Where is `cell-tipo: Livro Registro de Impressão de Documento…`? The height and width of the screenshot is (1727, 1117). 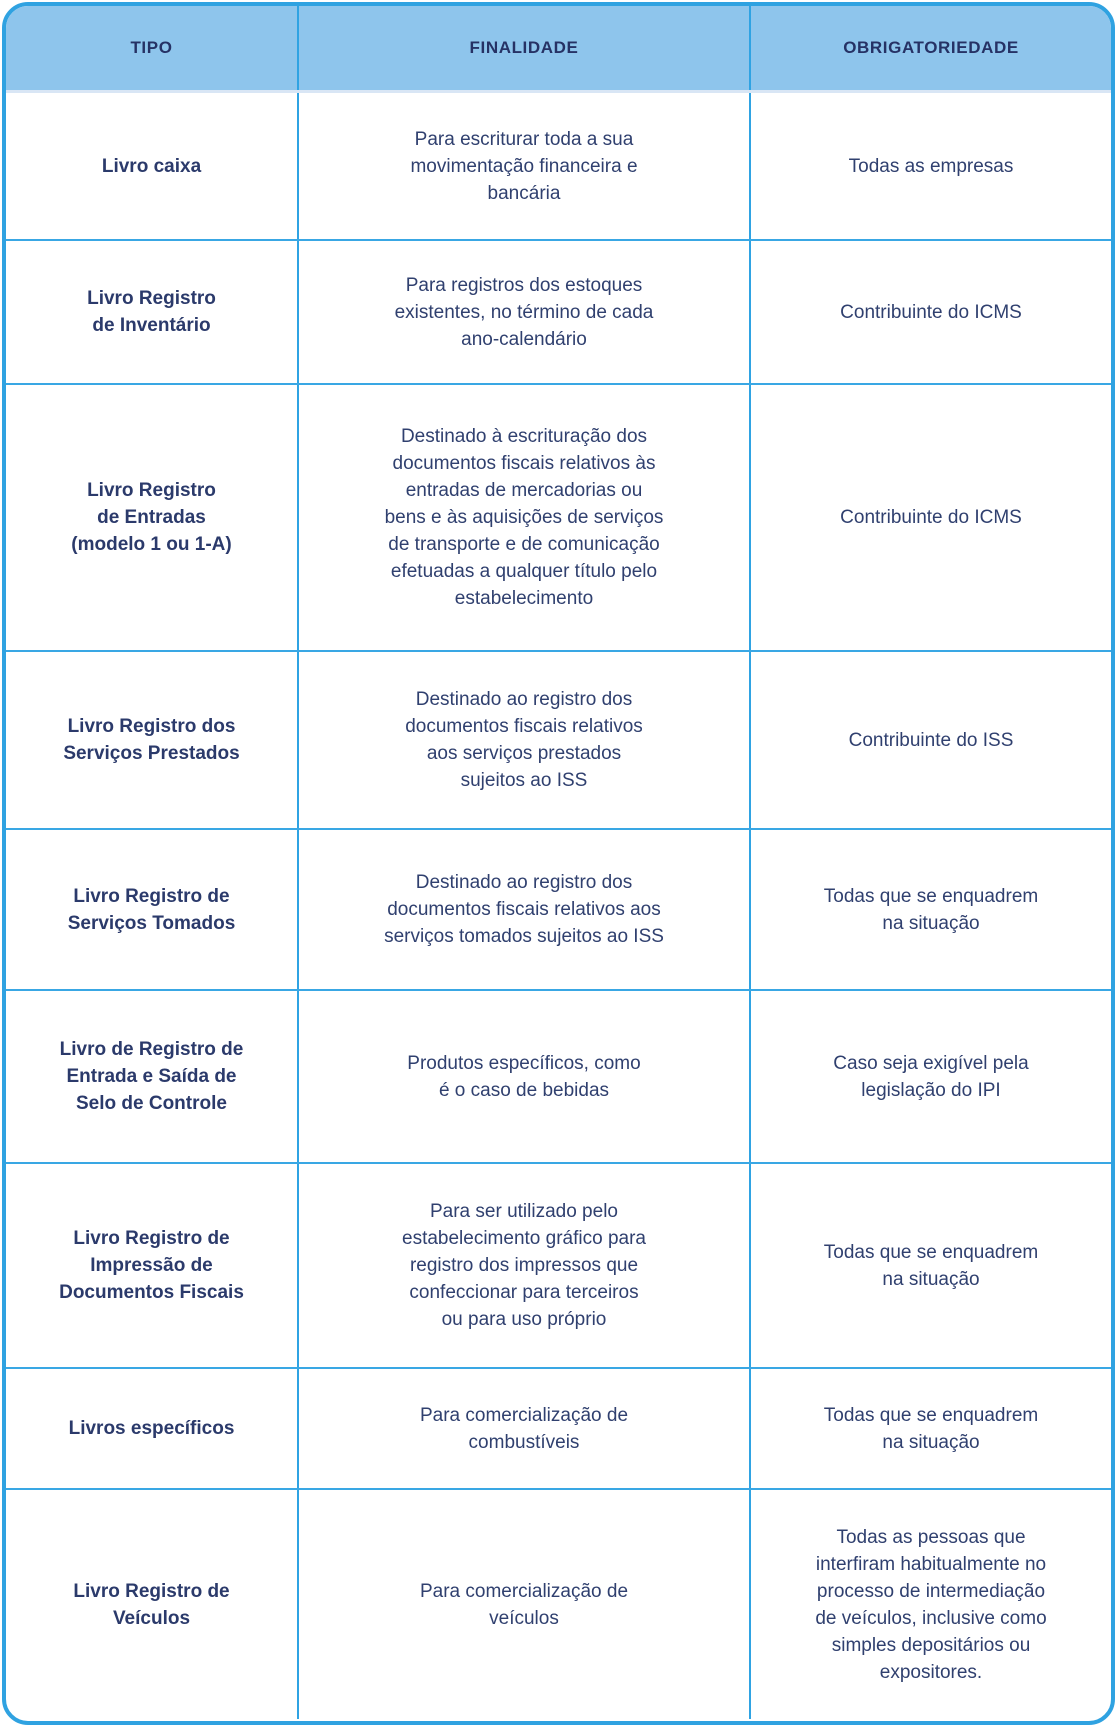 cell-tipo: Livro Registro de Impressão de Documento… is located at coordinates (151, 1265).